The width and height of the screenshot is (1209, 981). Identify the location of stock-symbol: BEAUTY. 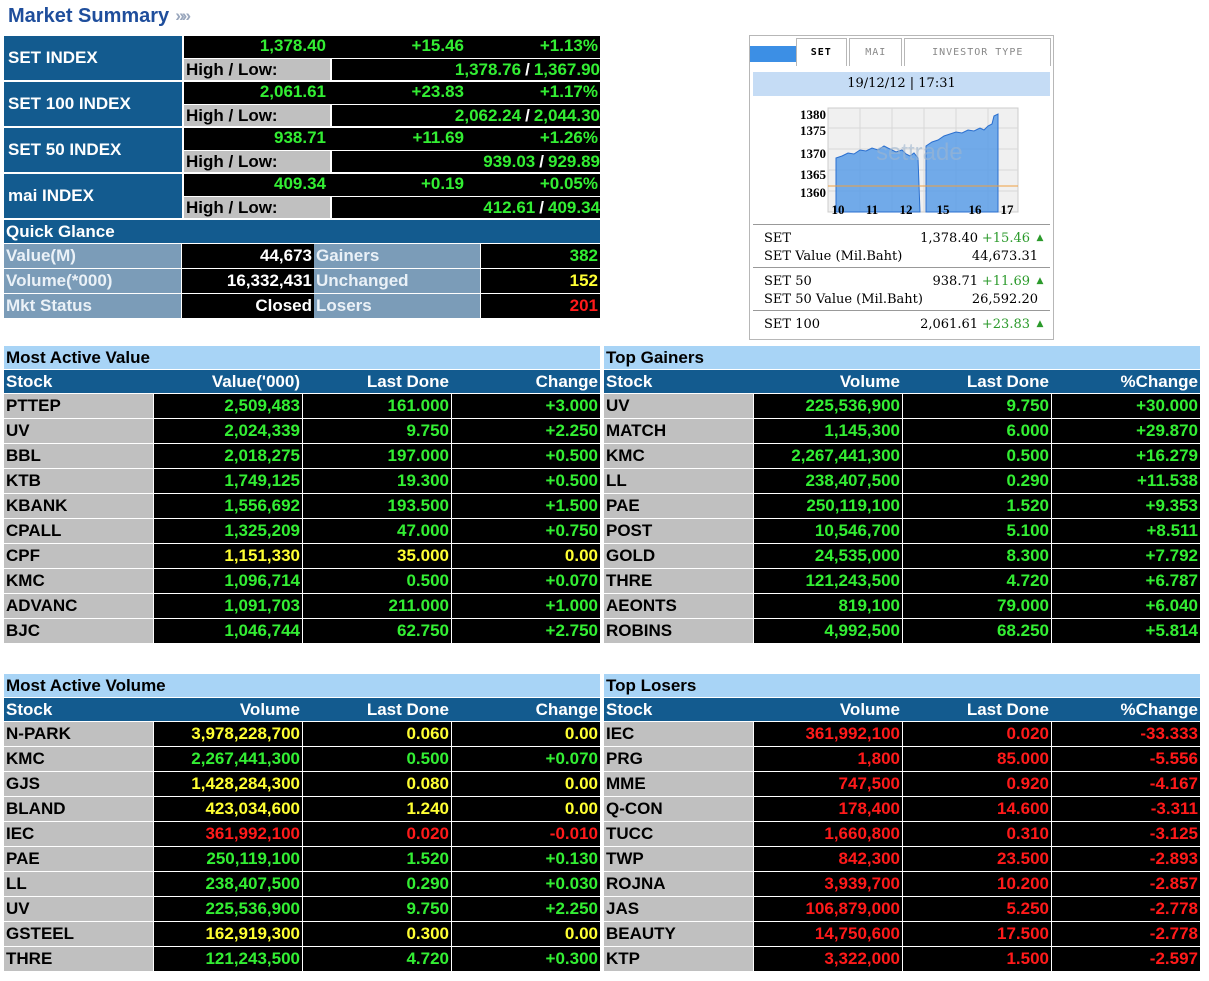
(678, 934).